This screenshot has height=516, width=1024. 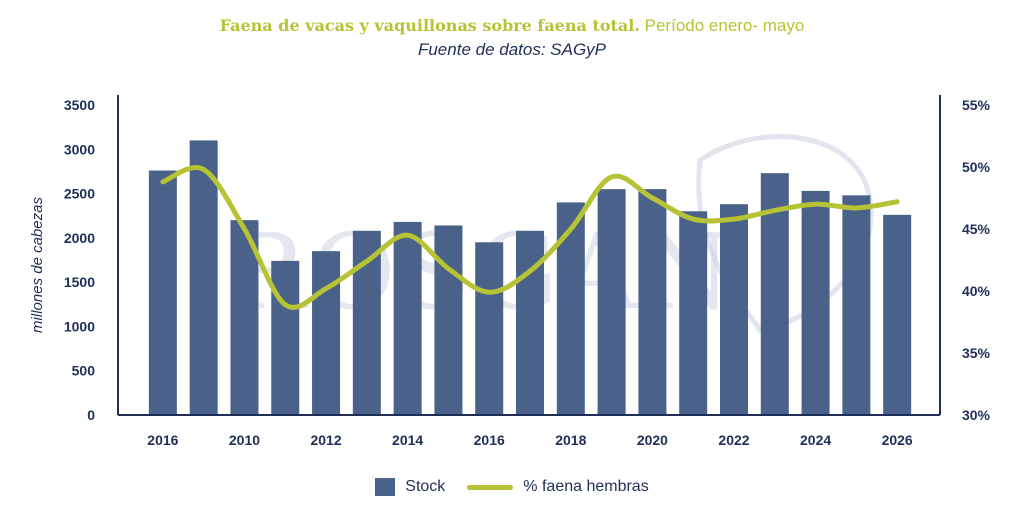 What do you see at coordinates (407, 440) in the screenshot?
I see `x-tick-label: 2014` at bounding box center [407, 440].